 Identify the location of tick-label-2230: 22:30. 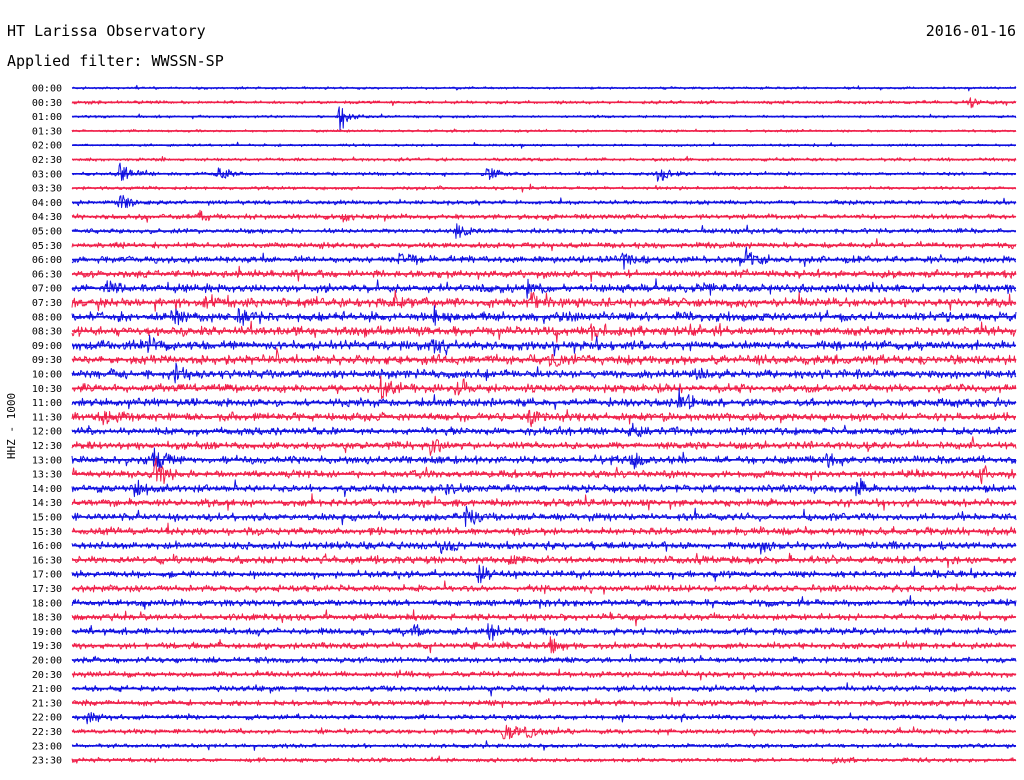
(47, 732).